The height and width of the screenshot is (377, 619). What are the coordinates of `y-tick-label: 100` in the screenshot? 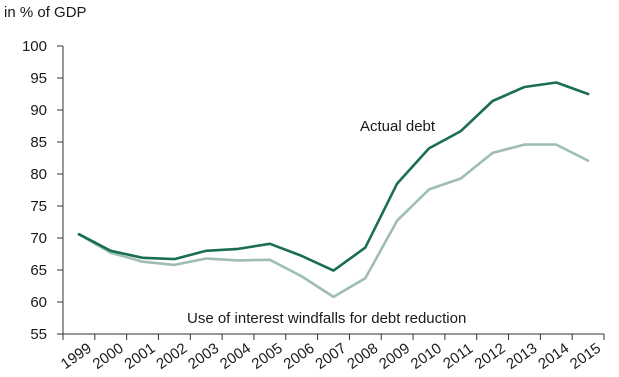 It's located at (34, 46).